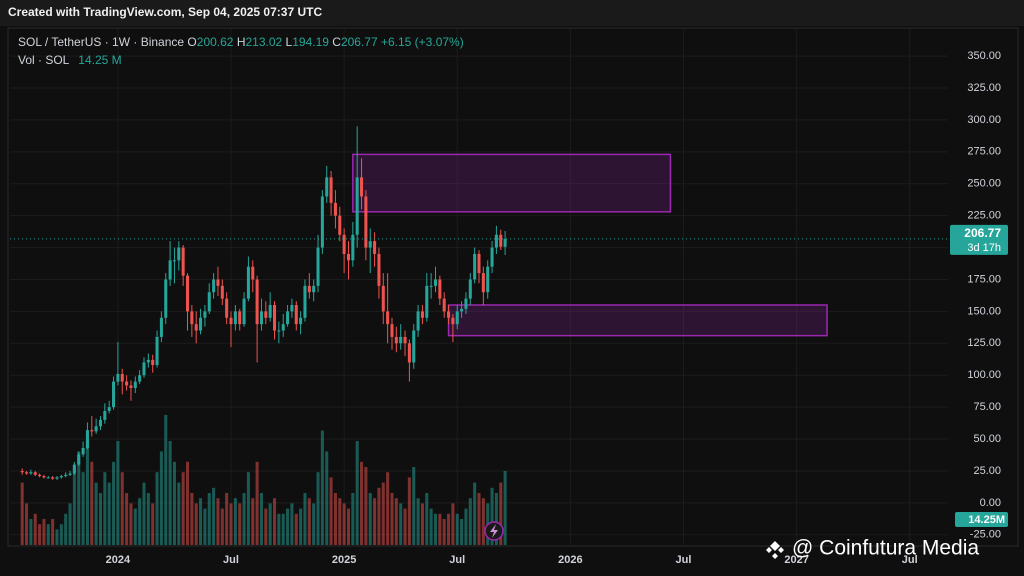 The image size is (1024, 576). What do you see at coordinates (796, 560) in the screenshot?
I see `x-tick-label: 2027` at bounding box center [796, 560].